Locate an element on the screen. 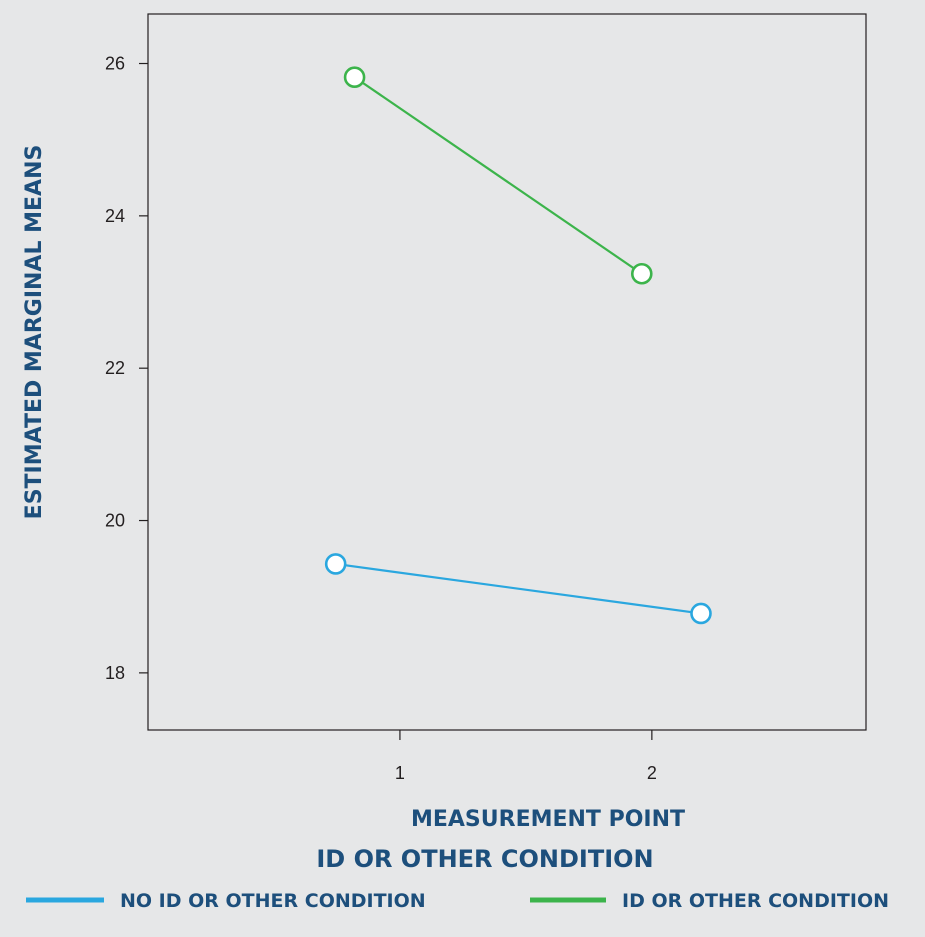 This screenshot has height=937, width=925. y-tick-label-26: 26 is located at coordinates (115, 64).